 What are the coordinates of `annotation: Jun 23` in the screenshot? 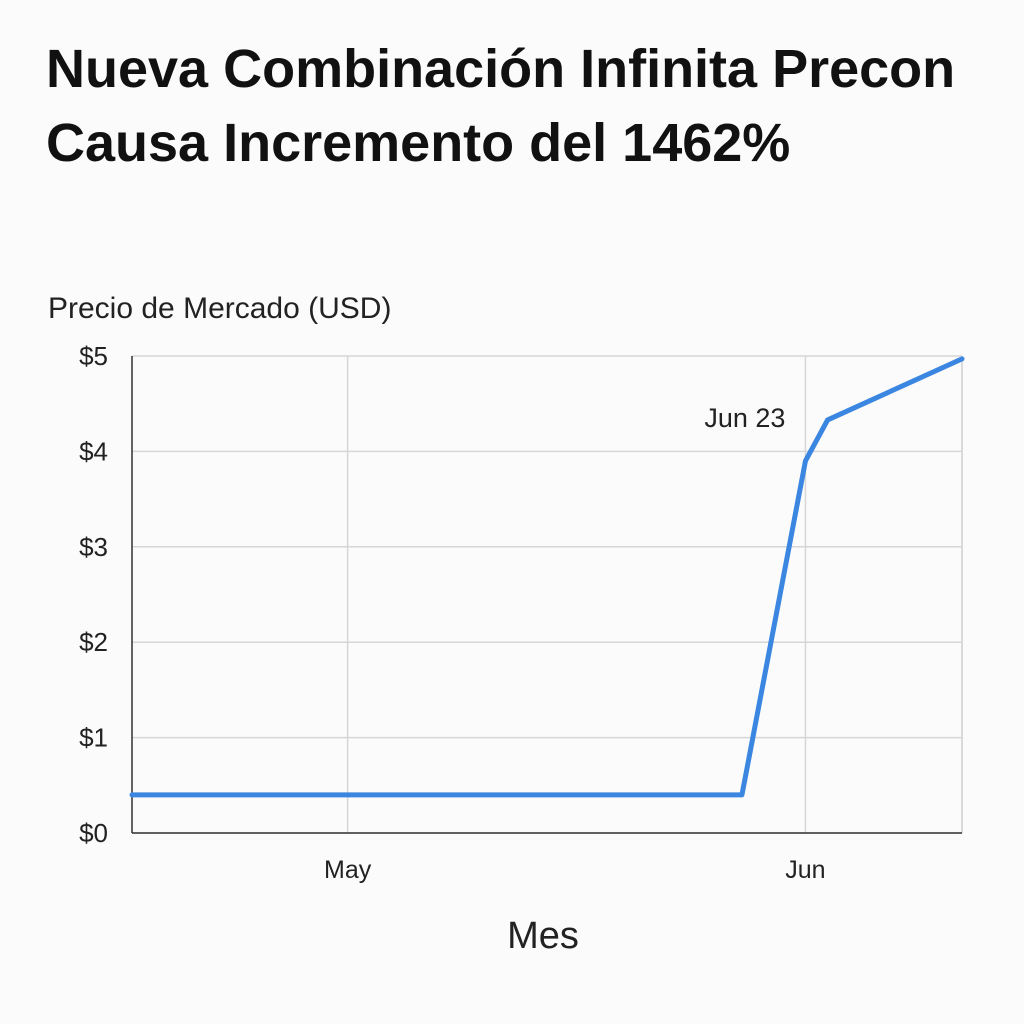 It's located at (744, 418).